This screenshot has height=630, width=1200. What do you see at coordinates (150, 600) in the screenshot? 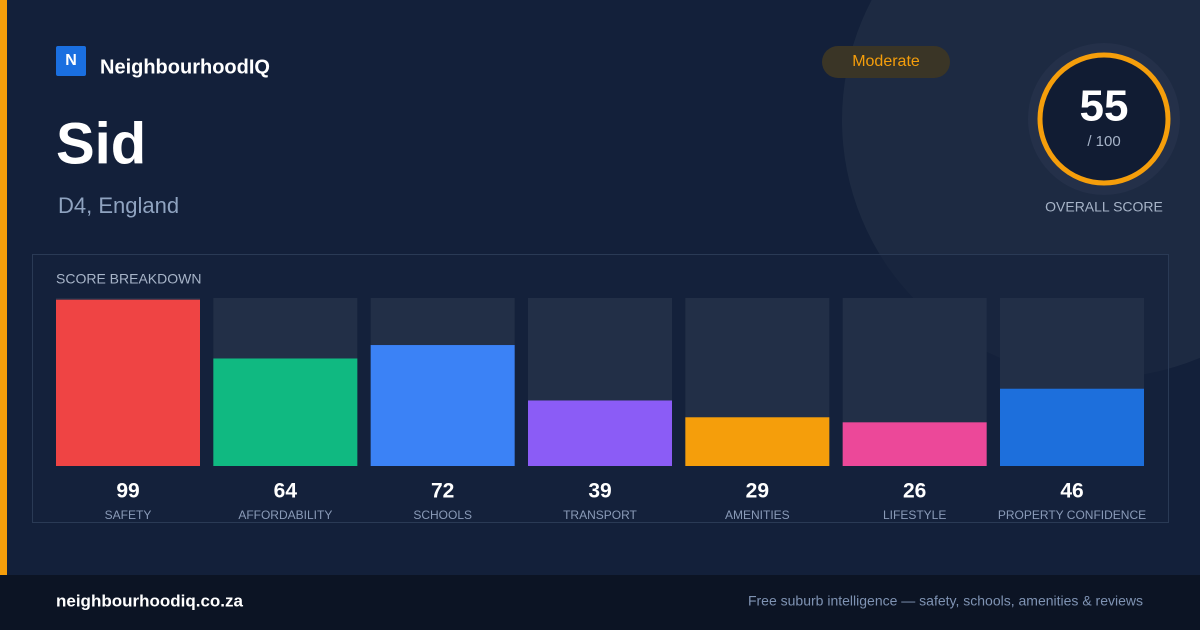
I see `footer-site: neighbourhoodiq.co.za` at bounding box center [150, 600].